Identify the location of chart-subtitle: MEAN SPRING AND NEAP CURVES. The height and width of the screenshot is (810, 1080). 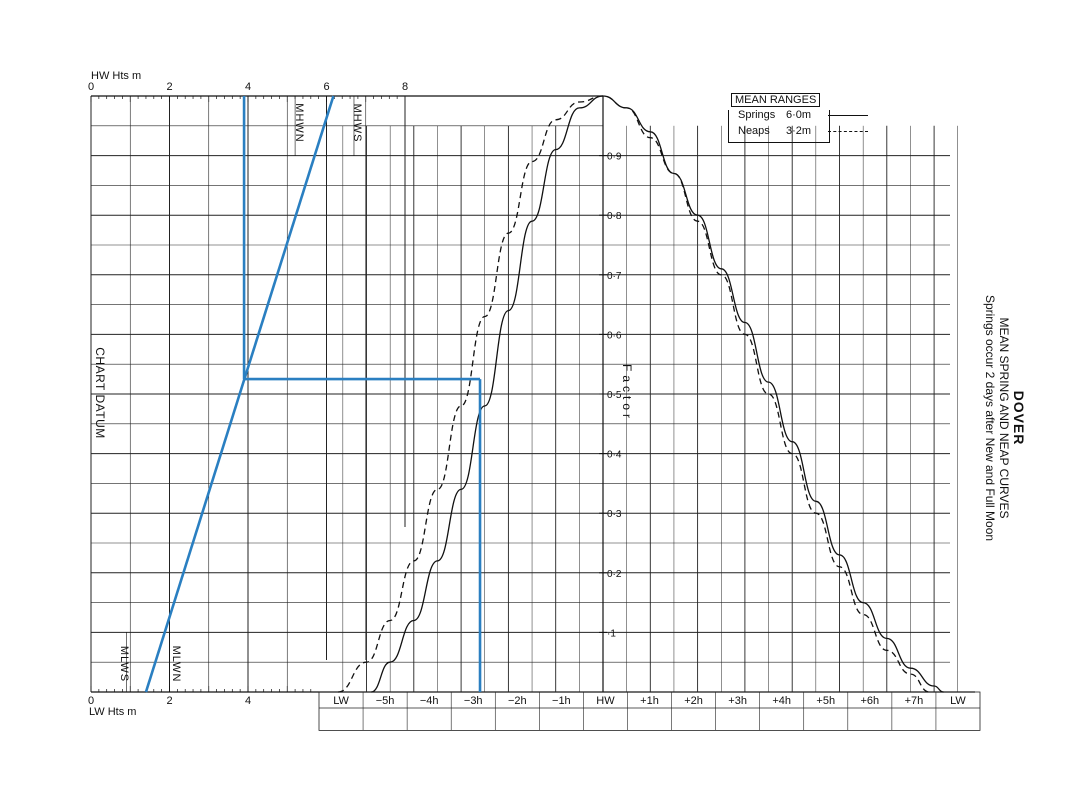
(1004, 418).